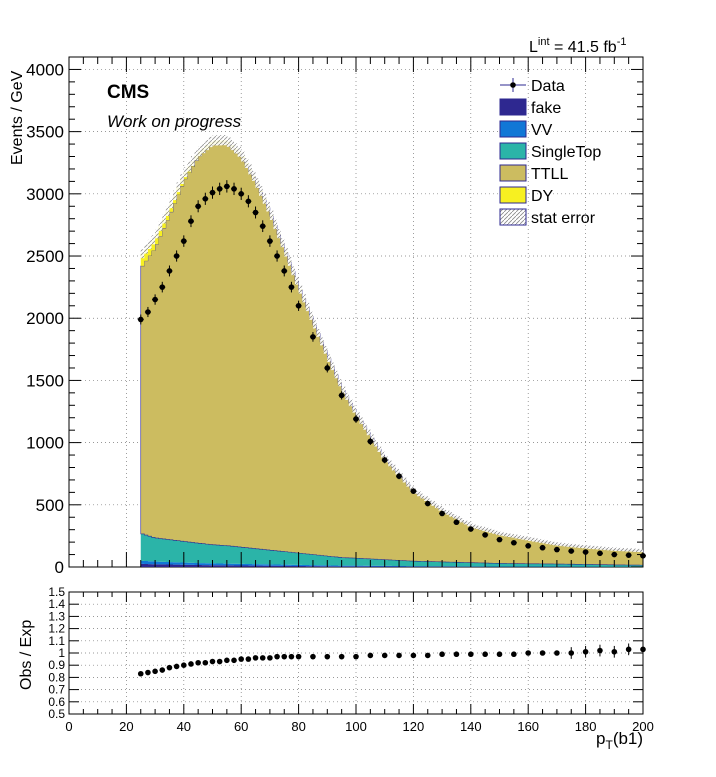  What do you see at coordinates (546, 108) in the screenshot?
I see `legend-label: fake` at bounding box center [546, 108].